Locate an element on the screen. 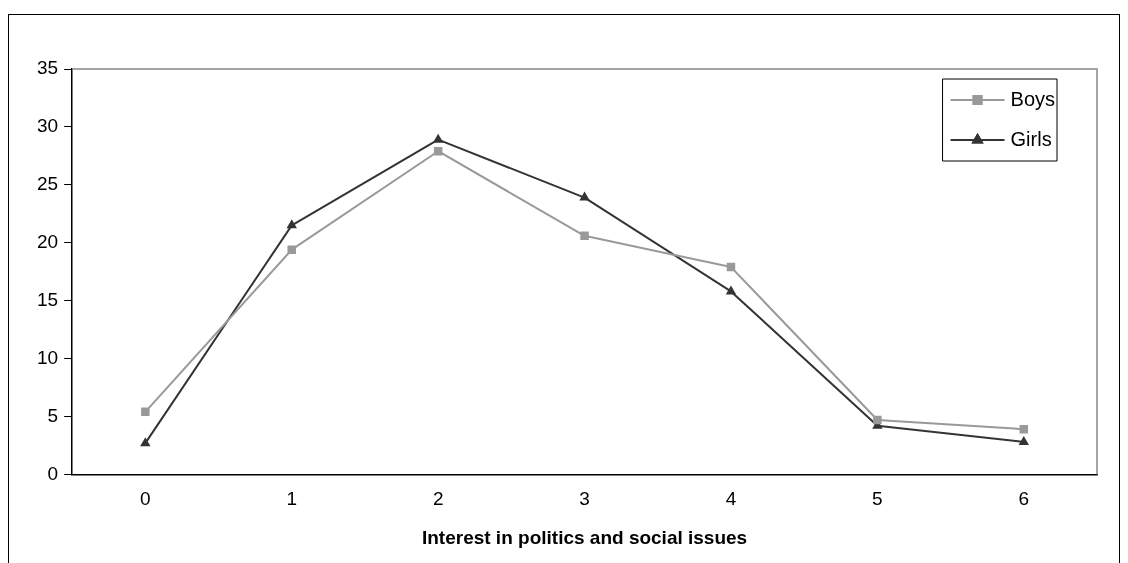  y-tick-label: 0 is located at coordinates (53, 473).